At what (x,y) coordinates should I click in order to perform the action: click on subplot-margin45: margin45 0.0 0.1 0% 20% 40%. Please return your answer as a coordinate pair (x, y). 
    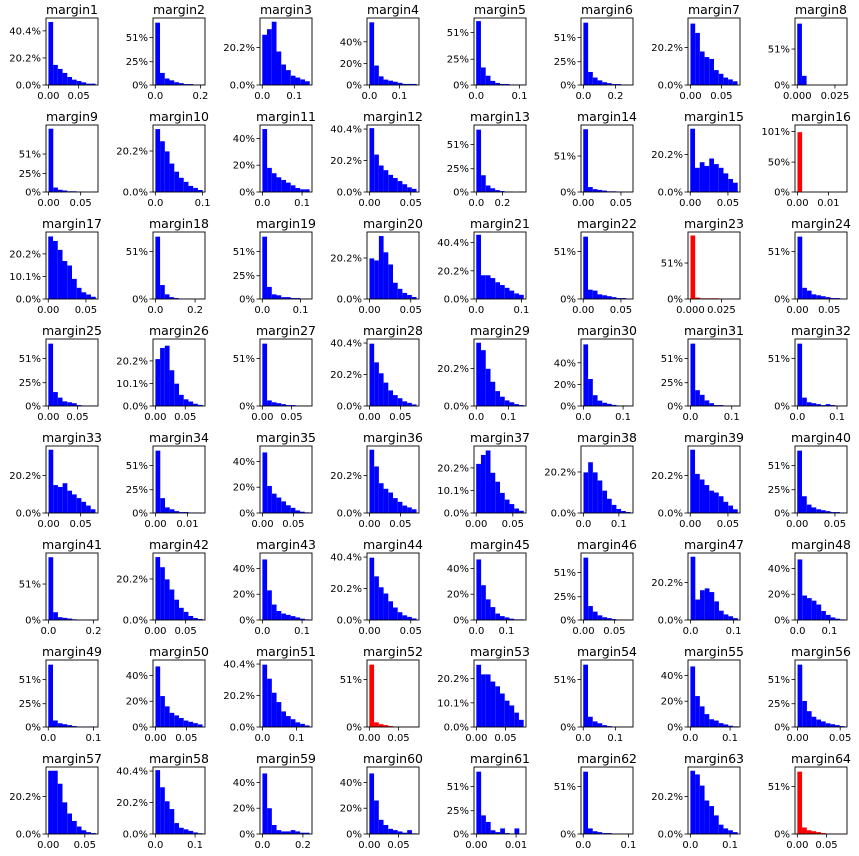
    Looking at the image, I should click on (488, 587).